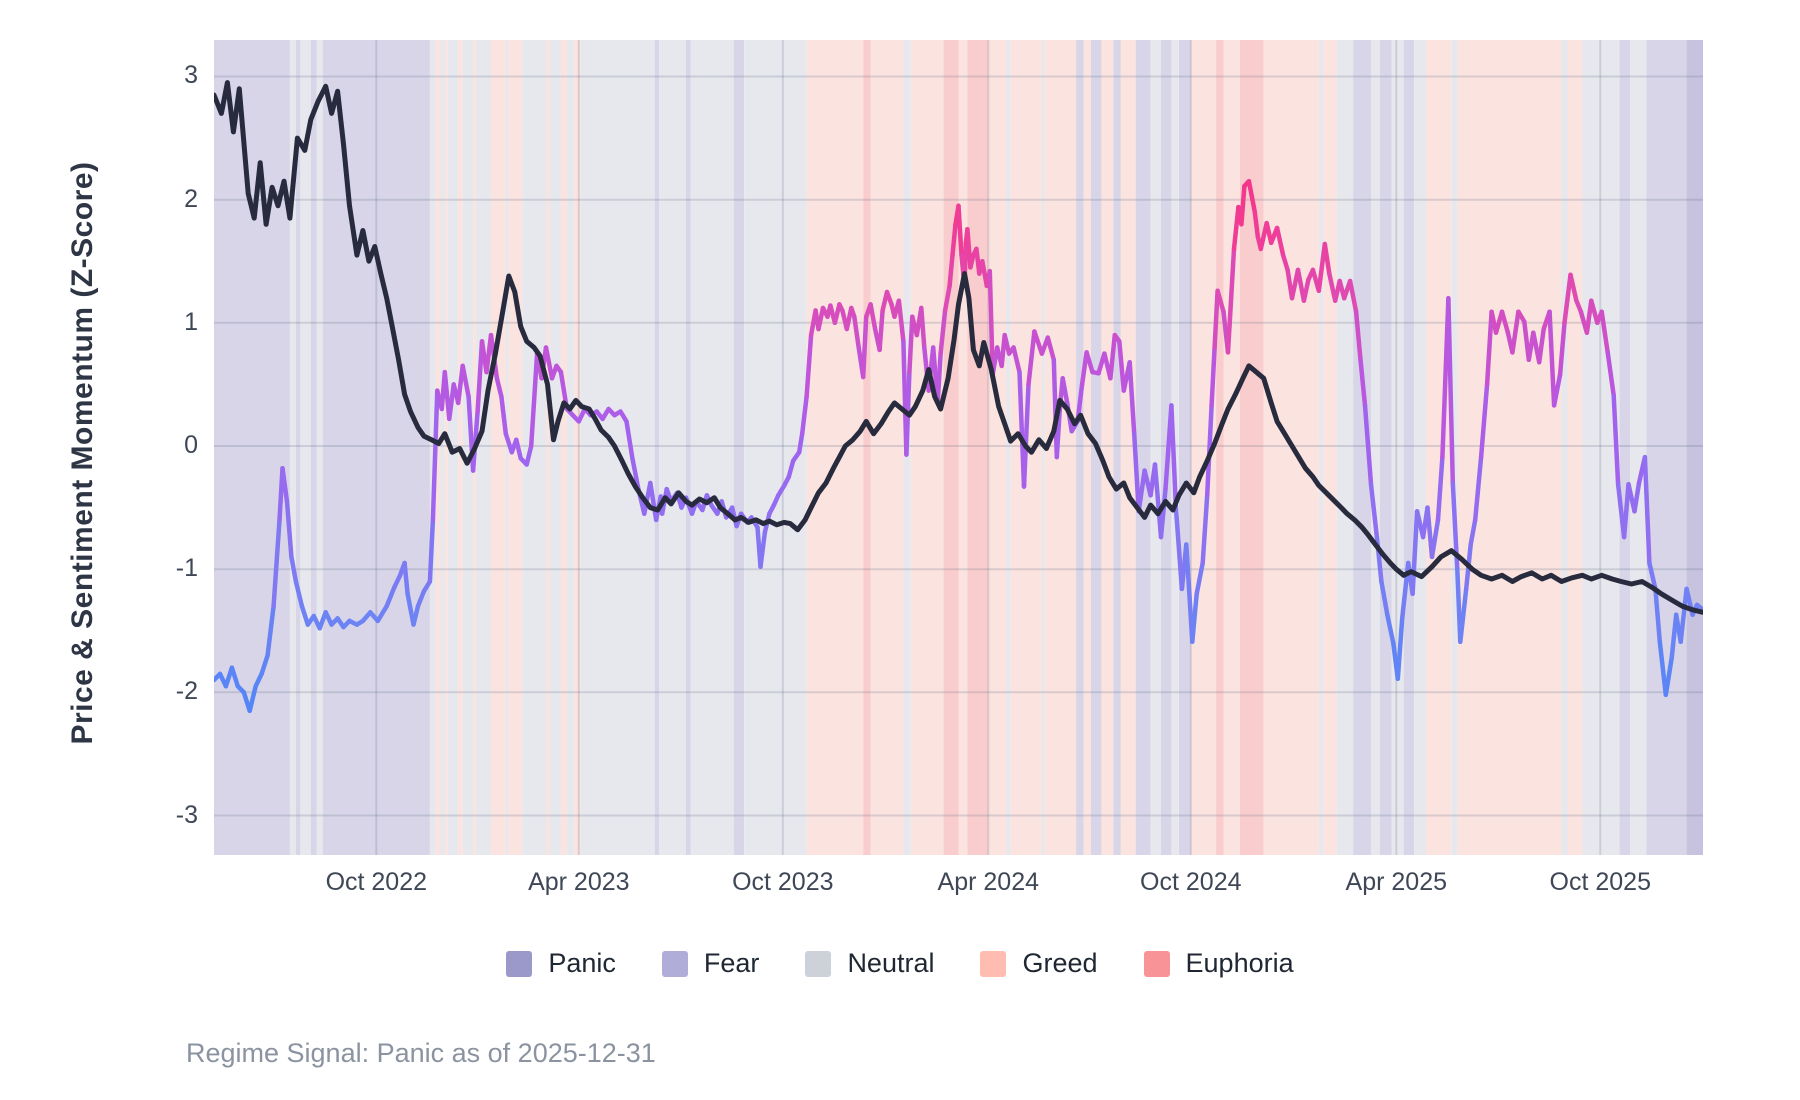 Image resolution: width=1800 pixels, height=1100 pixels. I want to click on x-tick-label: Apr 2024, so click(988, 882).